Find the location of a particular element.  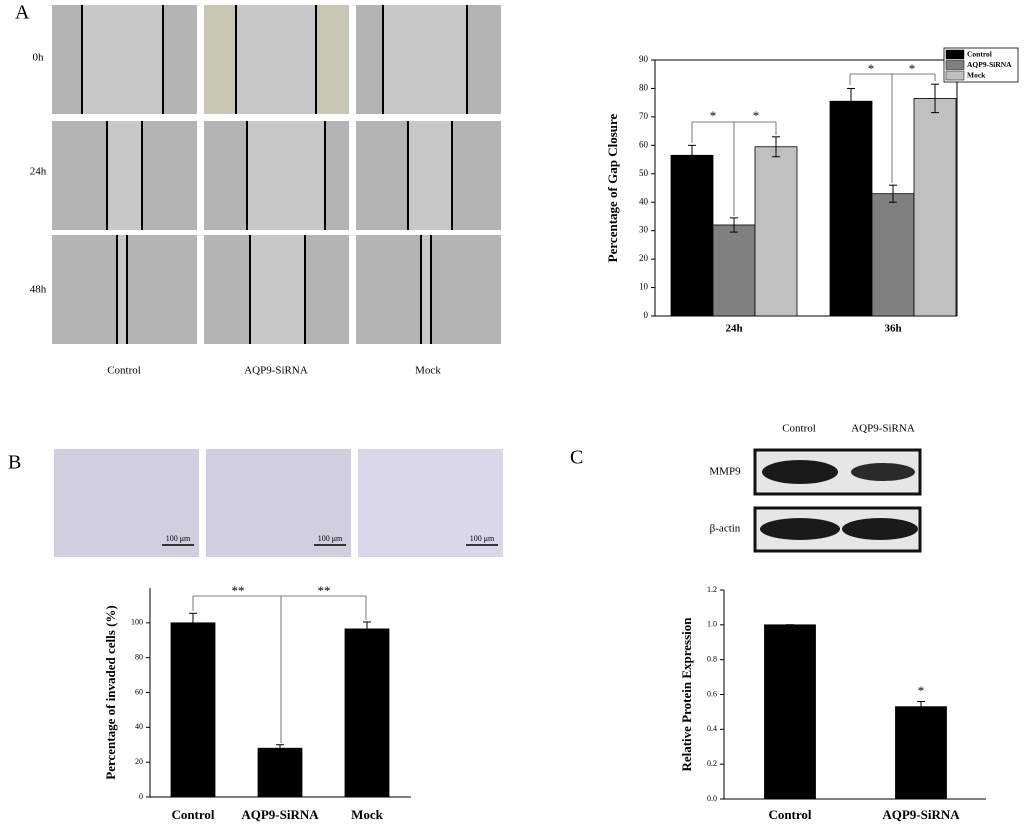

y-tick-label: 1.2 is located at coordinates (712, 589).